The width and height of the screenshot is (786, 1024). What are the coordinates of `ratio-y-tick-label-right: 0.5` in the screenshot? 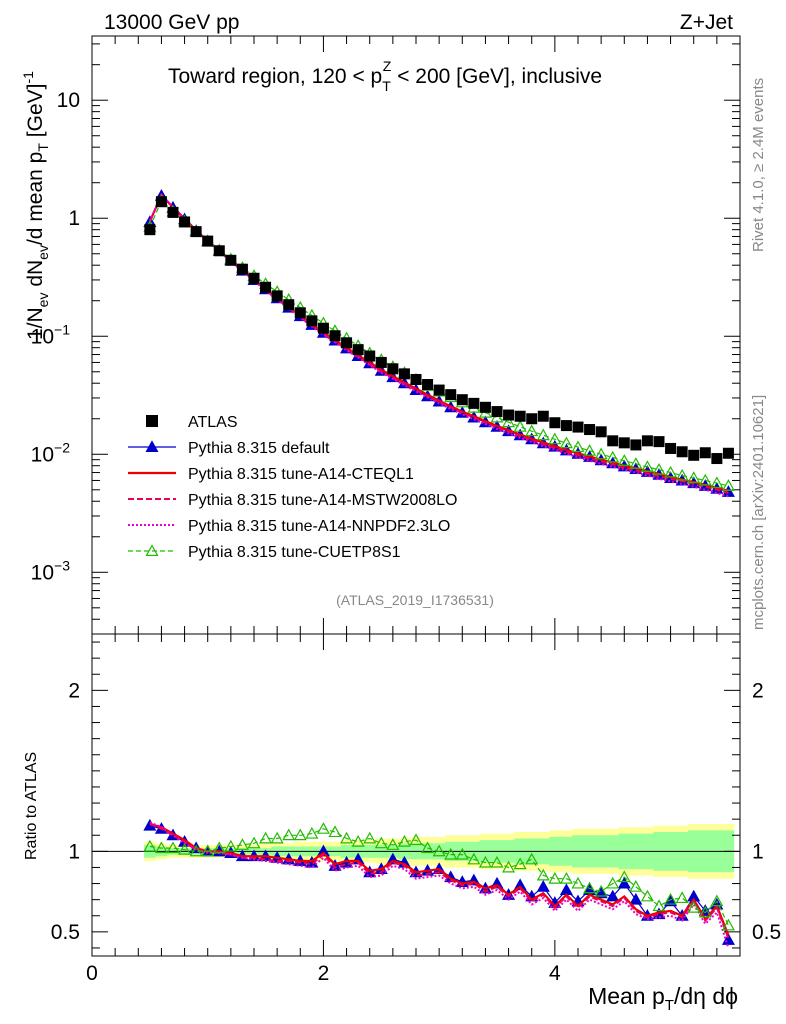 It's located at (766, 932).